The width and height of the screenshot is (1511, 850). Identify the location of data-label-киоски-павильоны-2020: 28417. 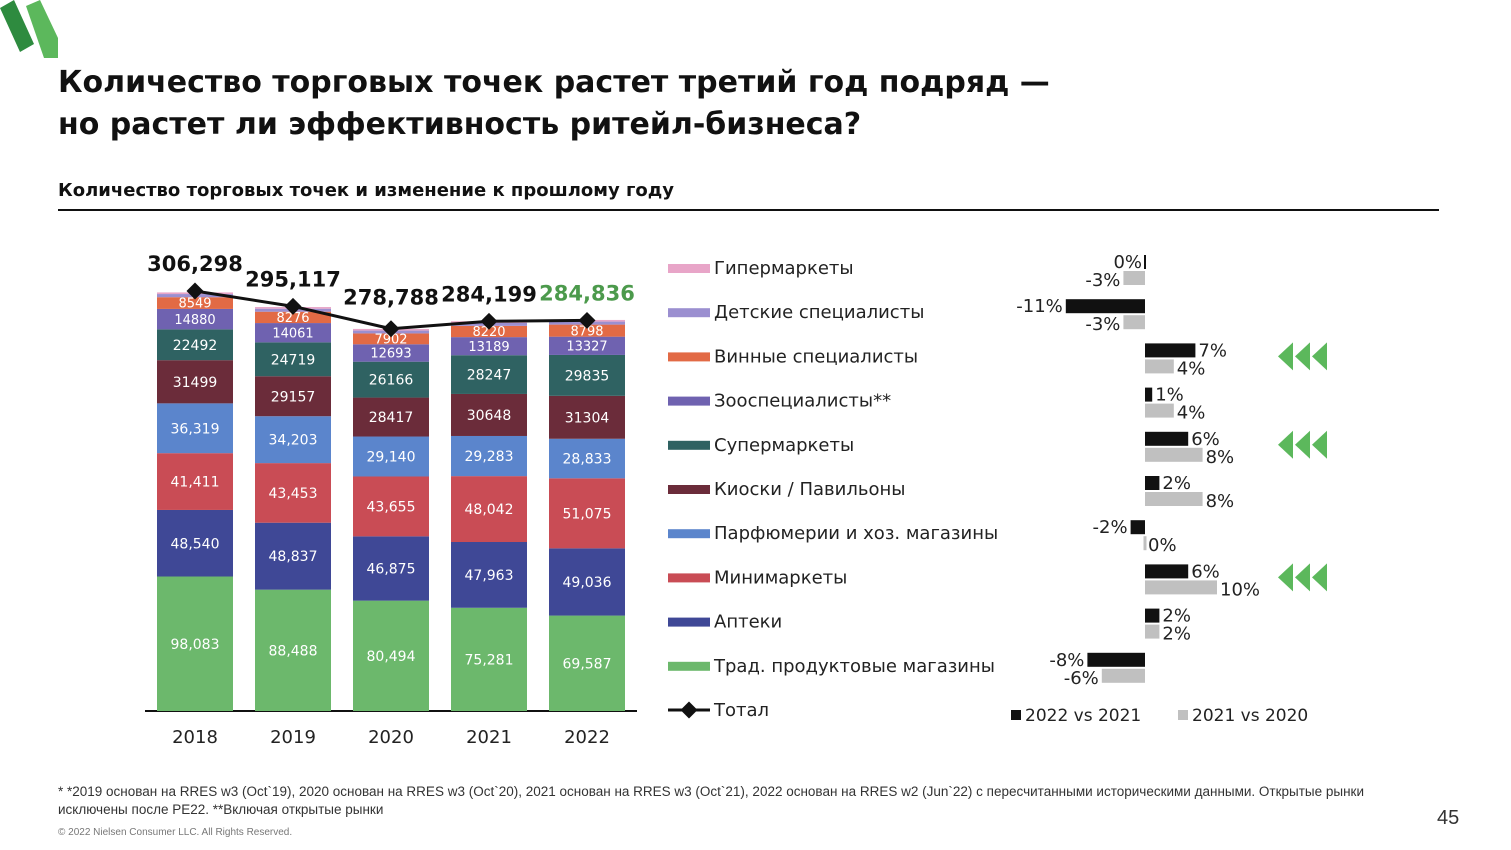
(391, 418).